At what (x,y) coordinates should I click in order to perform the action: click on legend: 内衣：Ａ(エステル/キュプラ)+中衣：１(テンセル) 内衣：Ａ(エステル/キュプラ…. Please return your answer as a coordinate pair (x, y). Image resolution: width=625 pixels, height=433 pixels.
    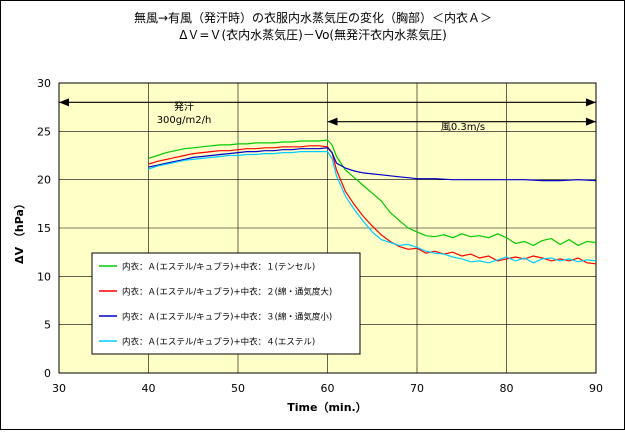
    Looking at the image, I should click on (226, 303).